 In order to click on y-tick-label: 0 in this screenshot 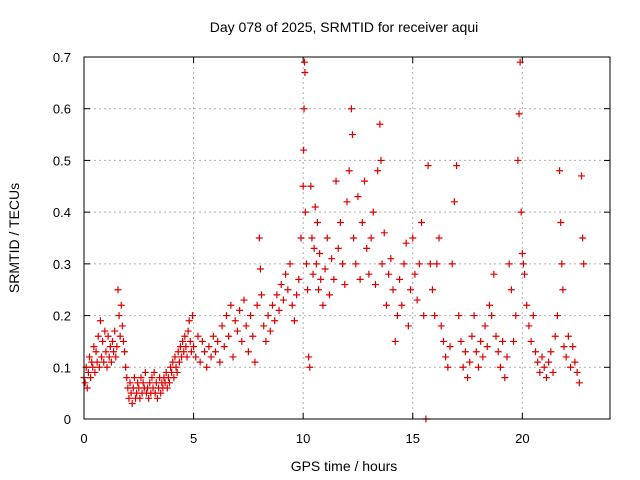, I will do `click(67, 419)`.